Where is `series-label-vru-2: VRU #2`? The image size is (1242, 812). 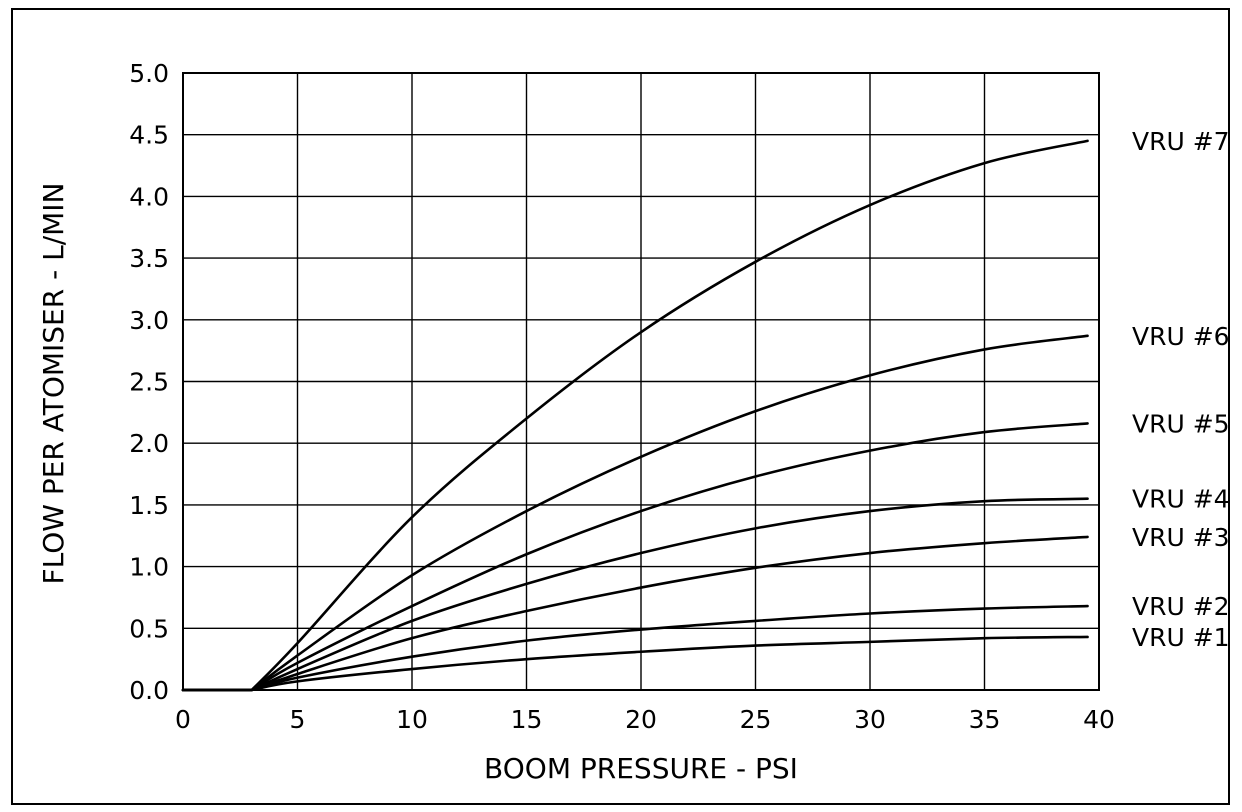
series-label-vru-2: VRU #2 is located at coordinates (1180, 606).